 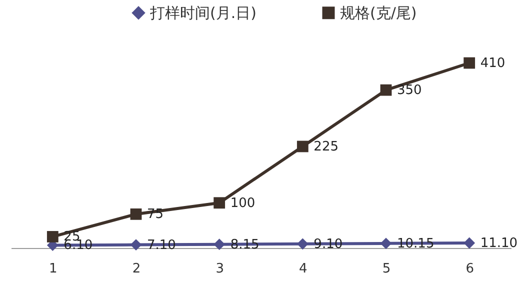 What do you see at coordinates (136, 269) in the screenshot?
I see `x-tick-label: 2` at bounding box center [136, 269].